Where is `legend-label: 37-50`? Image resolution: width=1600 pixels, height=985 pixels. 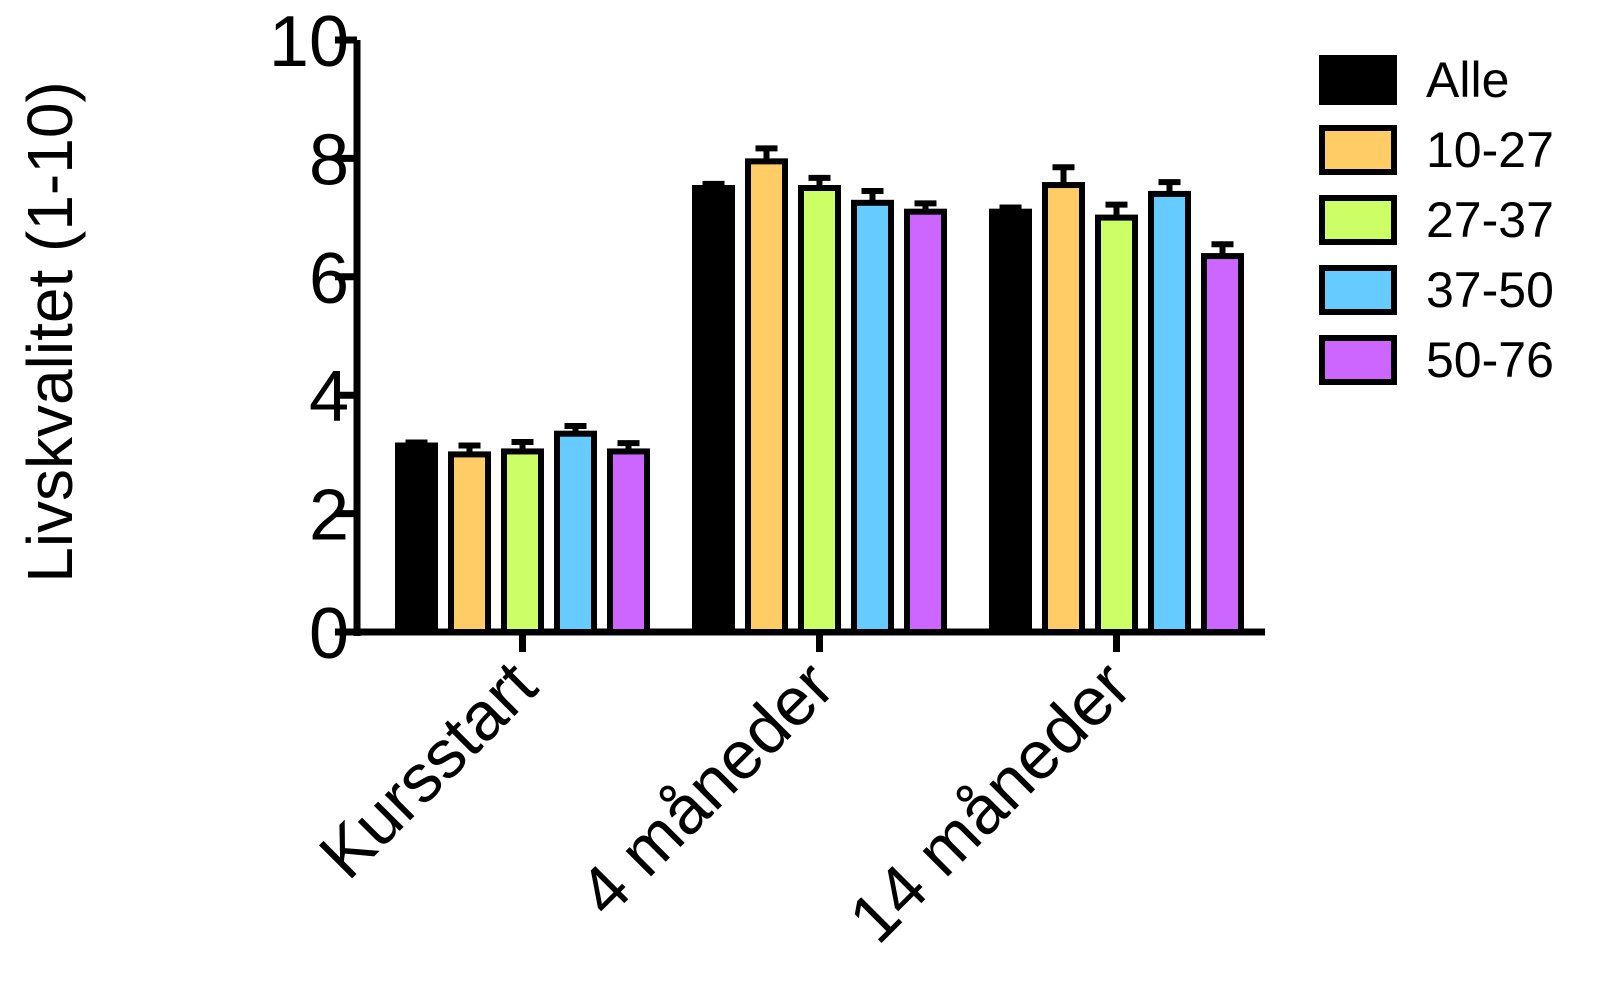
legend-label: 37-50 is located at coordinates (1490, 290).